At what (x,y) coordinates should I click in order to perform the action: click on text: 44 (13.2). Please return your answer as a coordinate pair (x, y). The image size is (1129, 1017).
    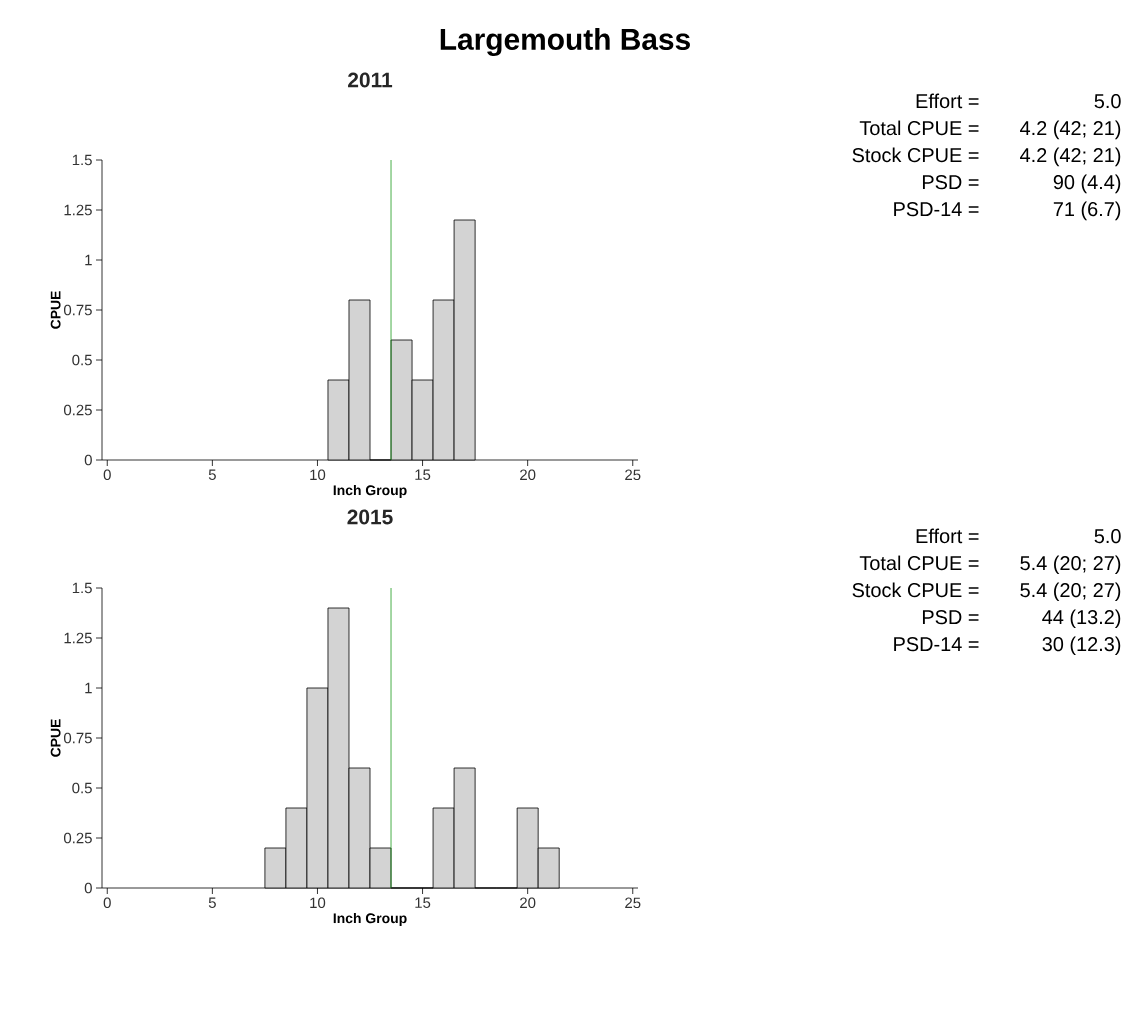
    Looking at the image, I should click on (1081, 619).